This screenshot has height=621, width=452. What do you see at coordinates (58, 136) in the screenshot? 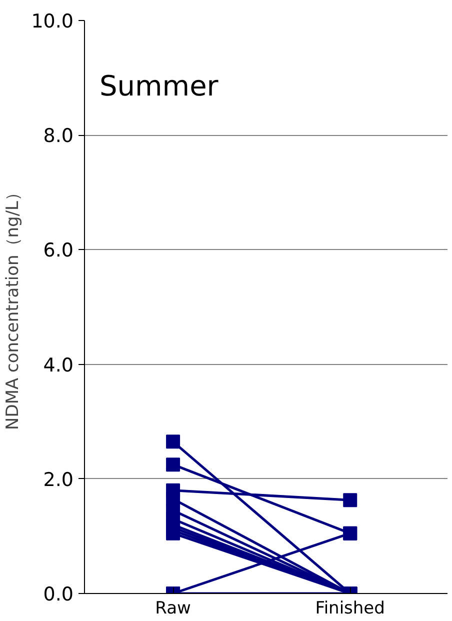
I see `y-tick-label: 8.0` at bounding box center [58, 136].